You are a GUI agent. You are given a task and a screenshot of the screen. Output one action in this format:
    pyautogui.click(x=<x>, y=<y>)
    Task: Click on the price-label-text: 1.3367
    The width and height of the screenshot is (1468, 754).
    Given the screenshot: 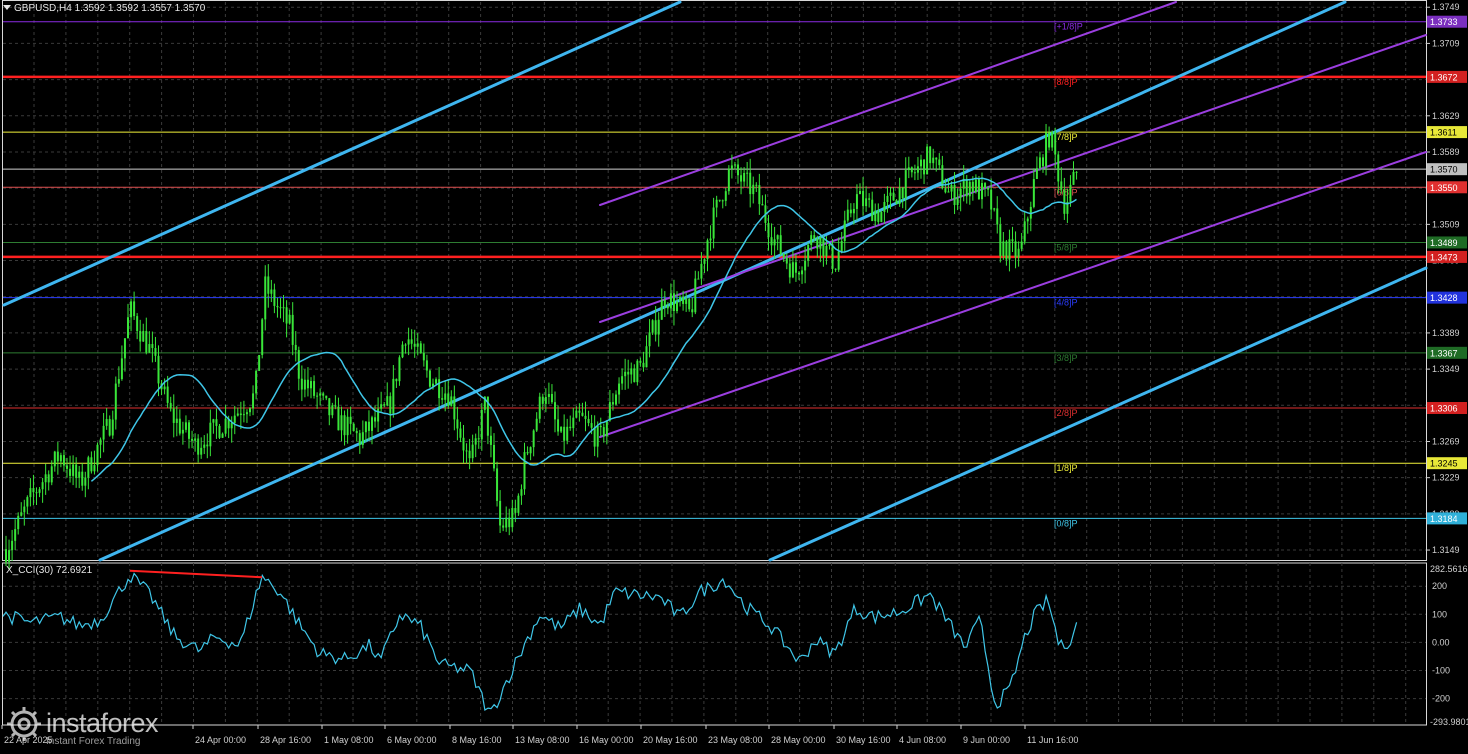 What is the action you would take?
    pyautogui.click(x=1444, y=353)
    